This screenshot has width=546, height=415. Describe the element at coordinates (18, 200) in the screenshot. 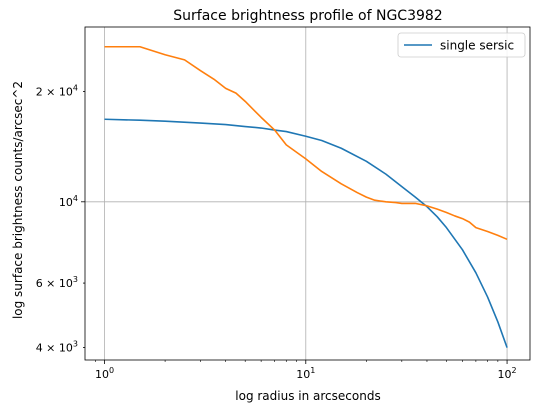

I see `y-axis-label: log surface brightness counts/arcsec^2` at that location.